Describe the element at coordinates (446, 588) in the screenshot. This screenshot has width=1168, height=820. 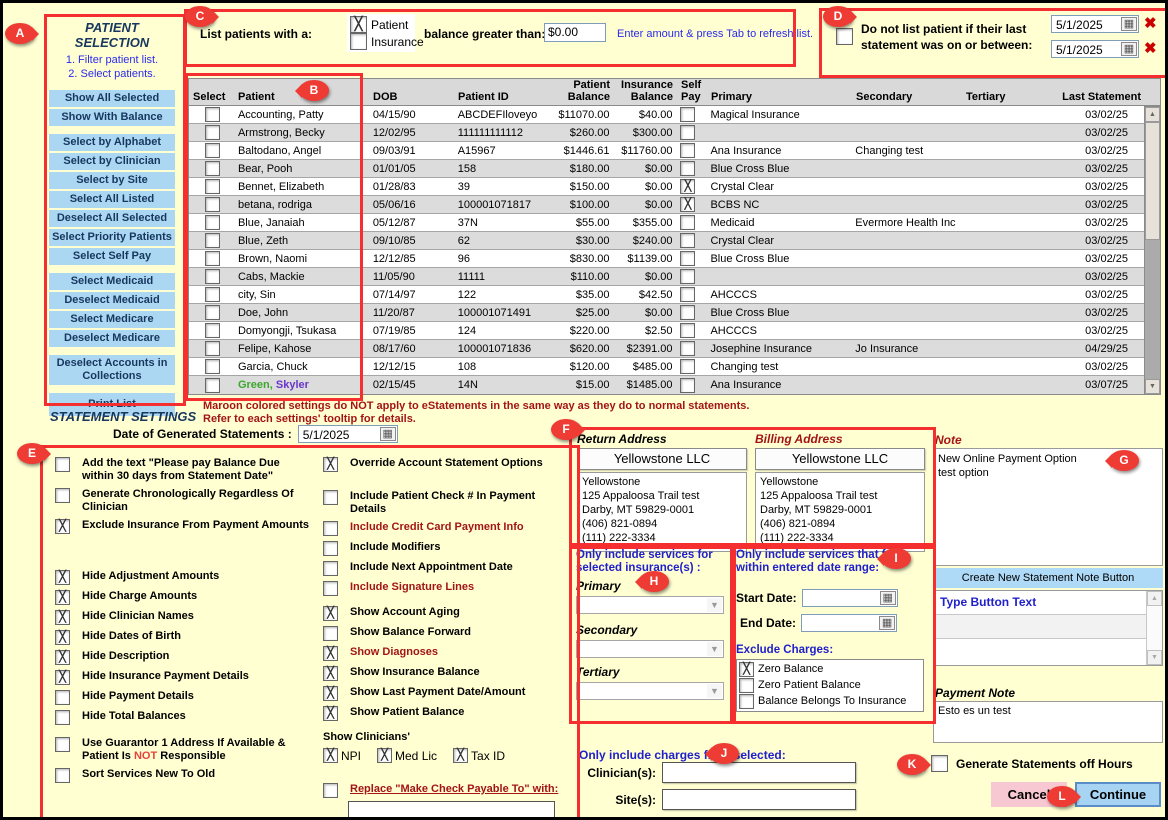
I see `setting-option: Include Signature Lines` at that location.